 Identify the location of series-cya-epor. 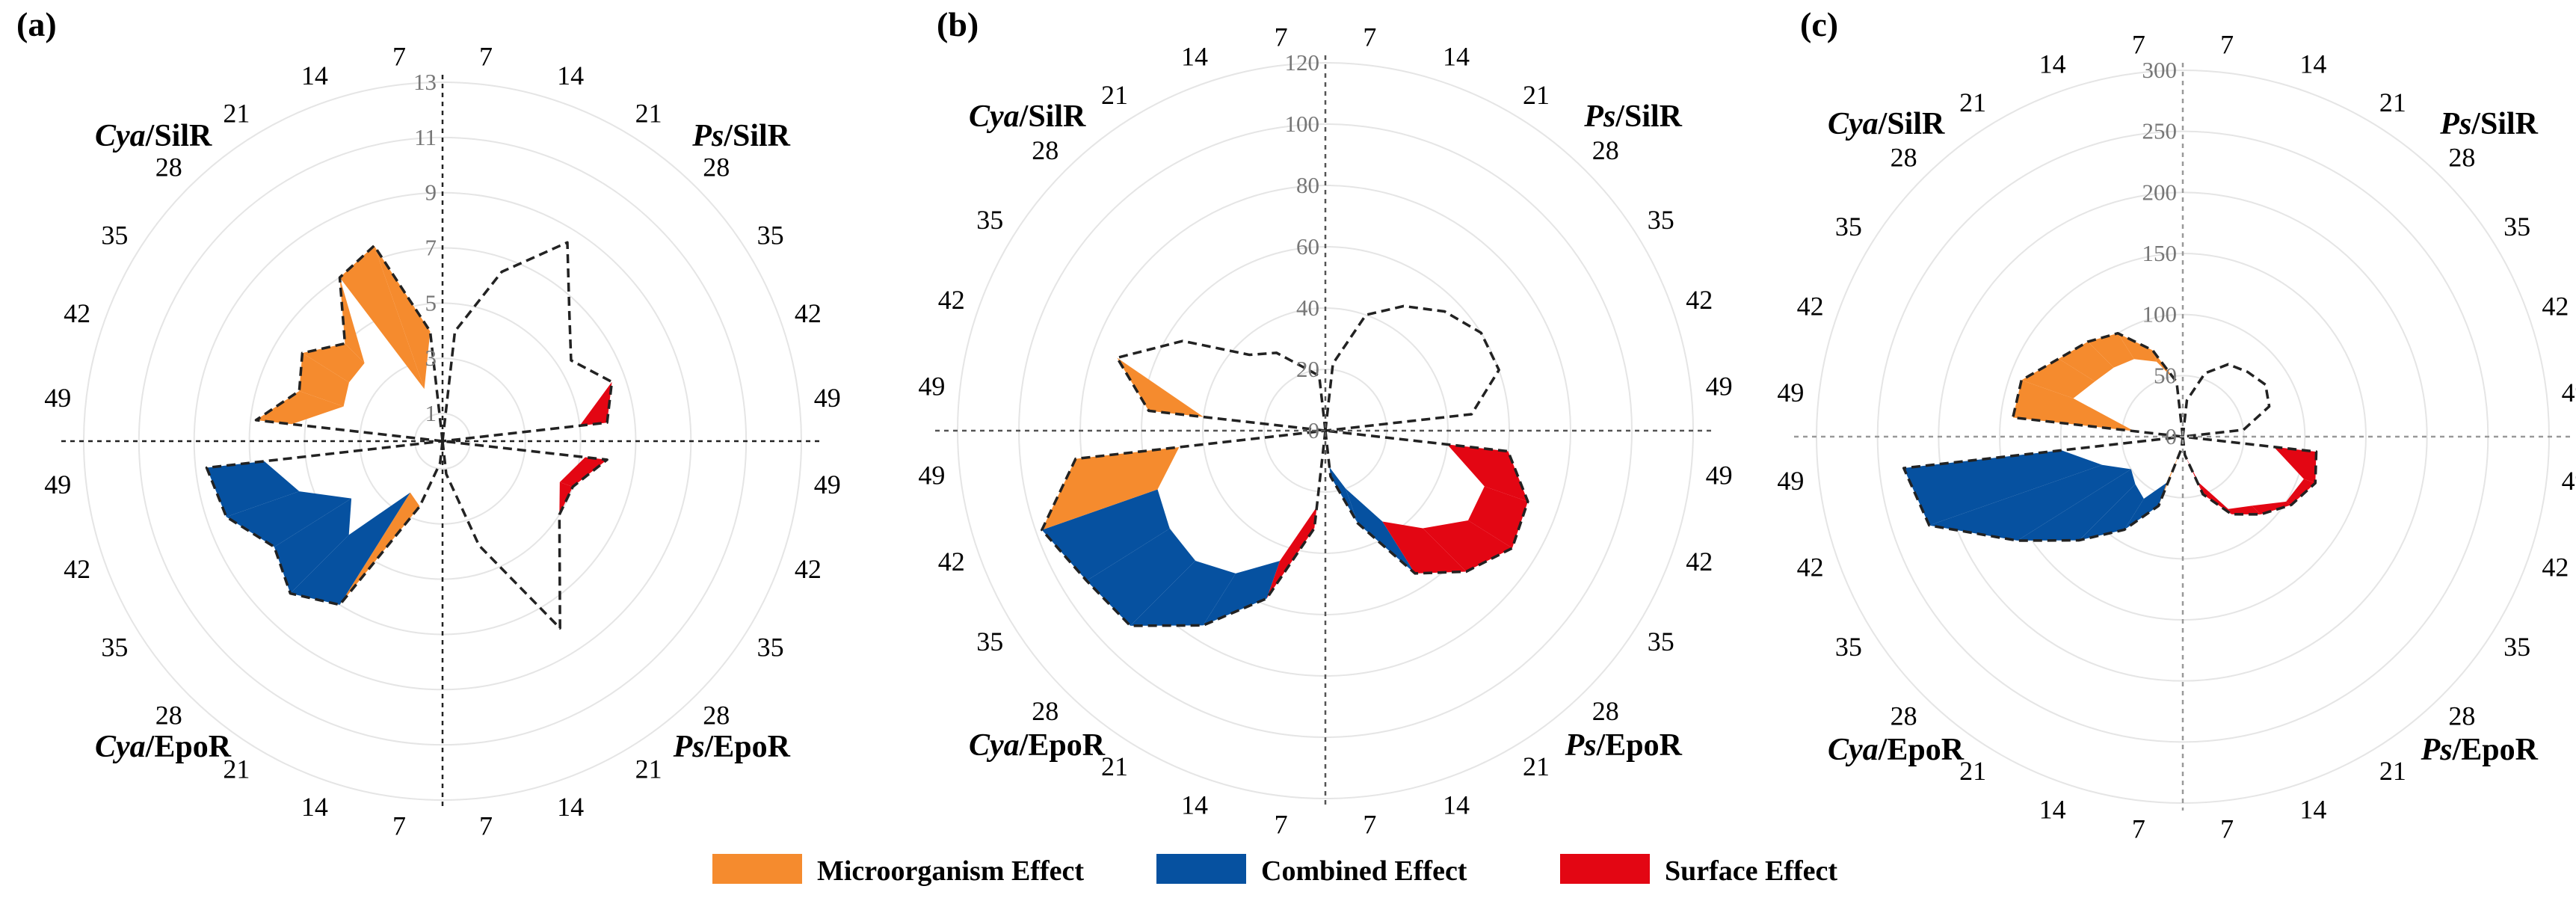
(1183, 528).